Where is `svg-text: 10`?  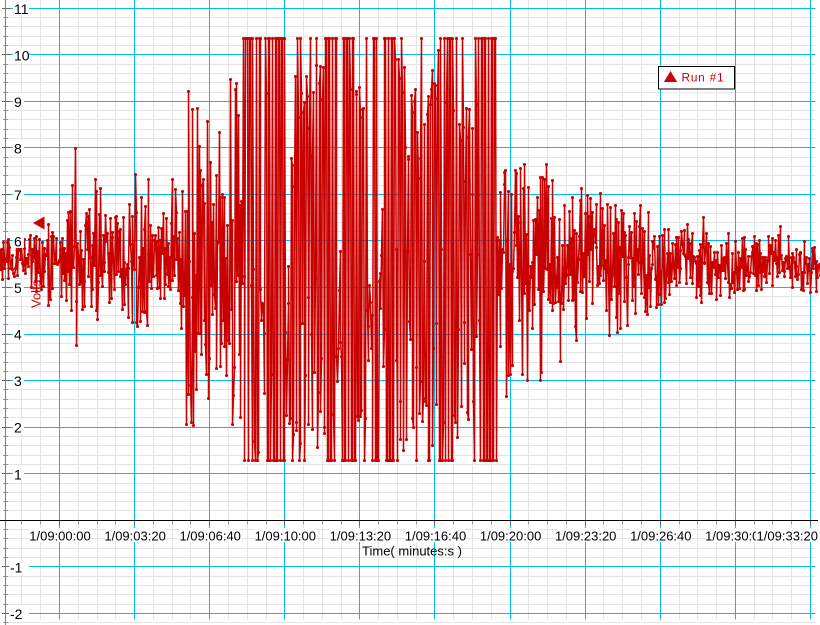
svg-text: 10 is located at coordinates (22, 55).